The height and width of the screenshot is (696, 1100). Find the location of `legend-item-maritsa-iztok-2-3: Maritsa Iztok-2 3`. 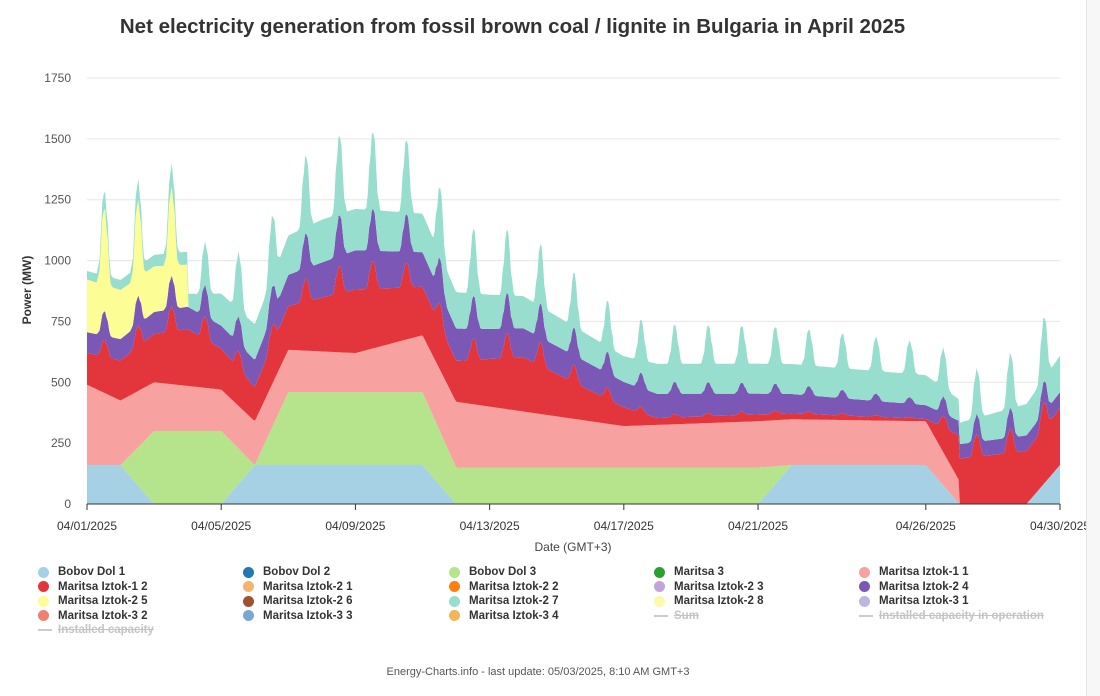

legend-item-maritsa-iztok-2-3: Maritsa Iztok-2 3 is located at coordinates (708, 587).